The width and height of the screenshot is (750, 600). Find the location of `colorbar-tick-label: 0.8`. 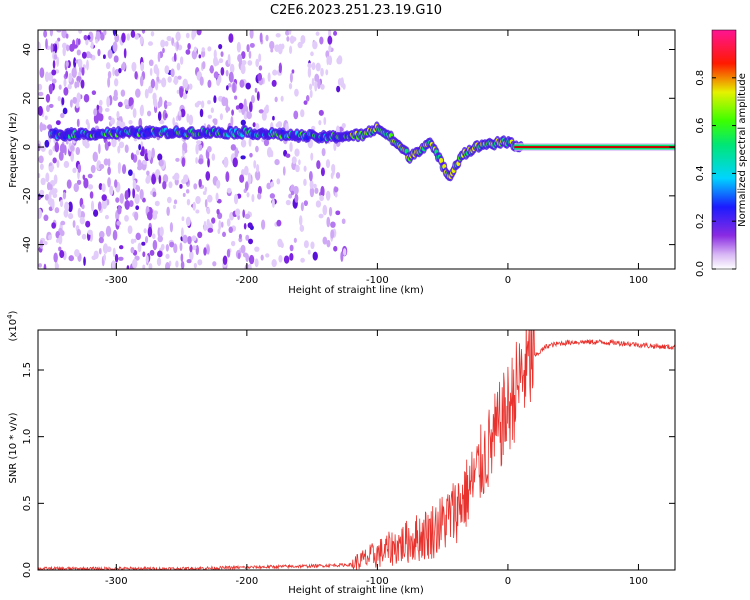

colorbar-tick-label: 0.8 is located at coordinates (700, 78).